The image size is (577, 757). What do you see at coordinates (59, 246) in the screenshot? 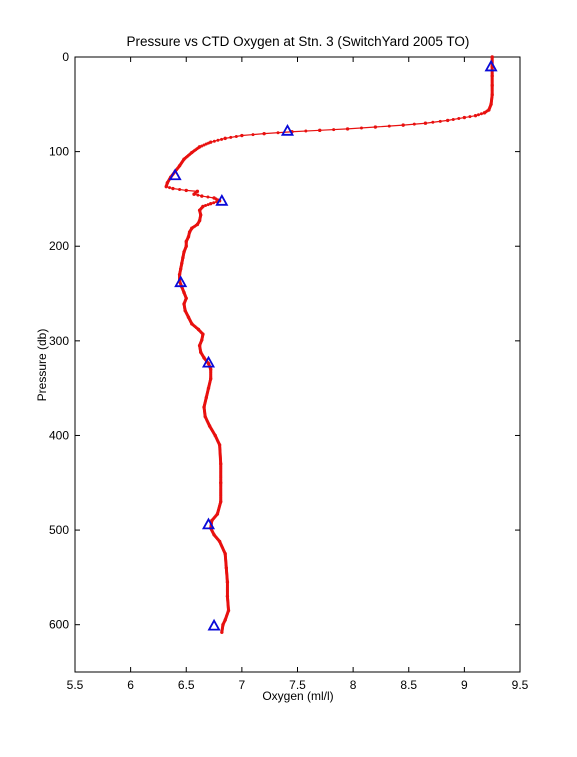
I see `y-tick-label: 200` at bounding box center [59, 246].